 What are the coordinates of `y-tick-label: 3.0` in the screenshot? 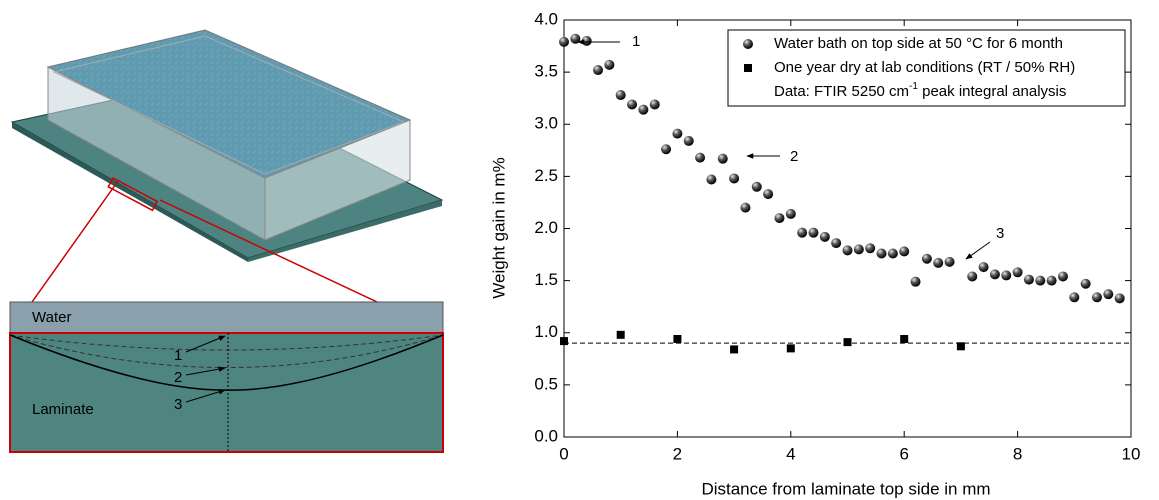 It's located at (546, 123).